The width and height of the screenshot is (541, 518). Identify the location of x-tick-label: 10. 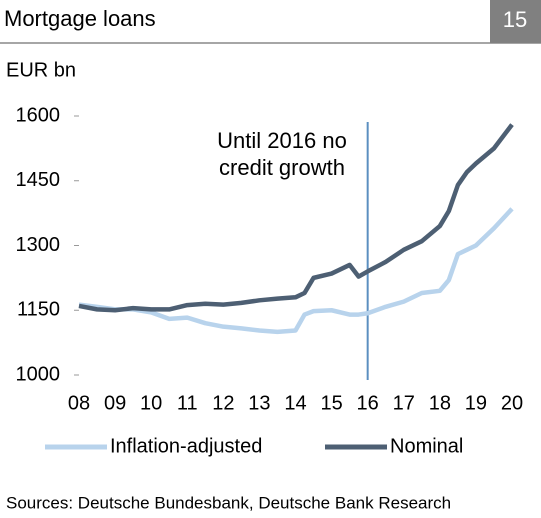
(151, 403).